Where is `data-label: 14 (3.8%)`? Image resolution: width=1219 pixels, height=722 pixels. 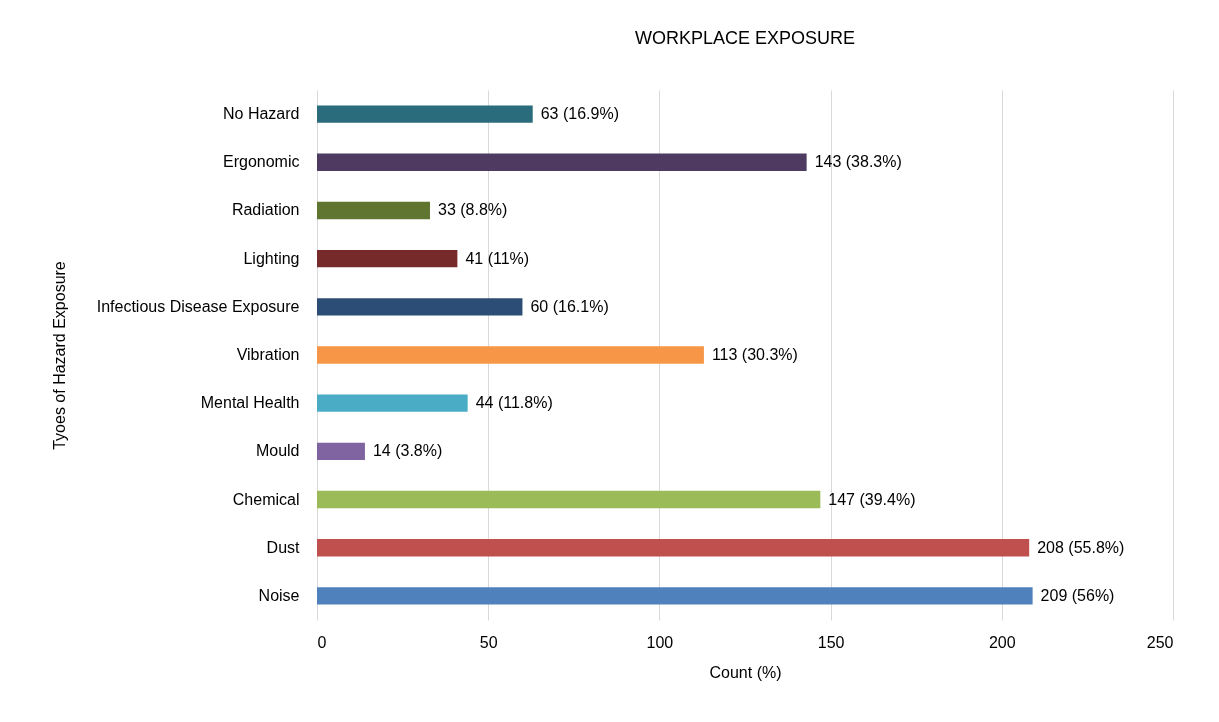 data-label: 14 (3.8%) is located at coordinates (407, 451).